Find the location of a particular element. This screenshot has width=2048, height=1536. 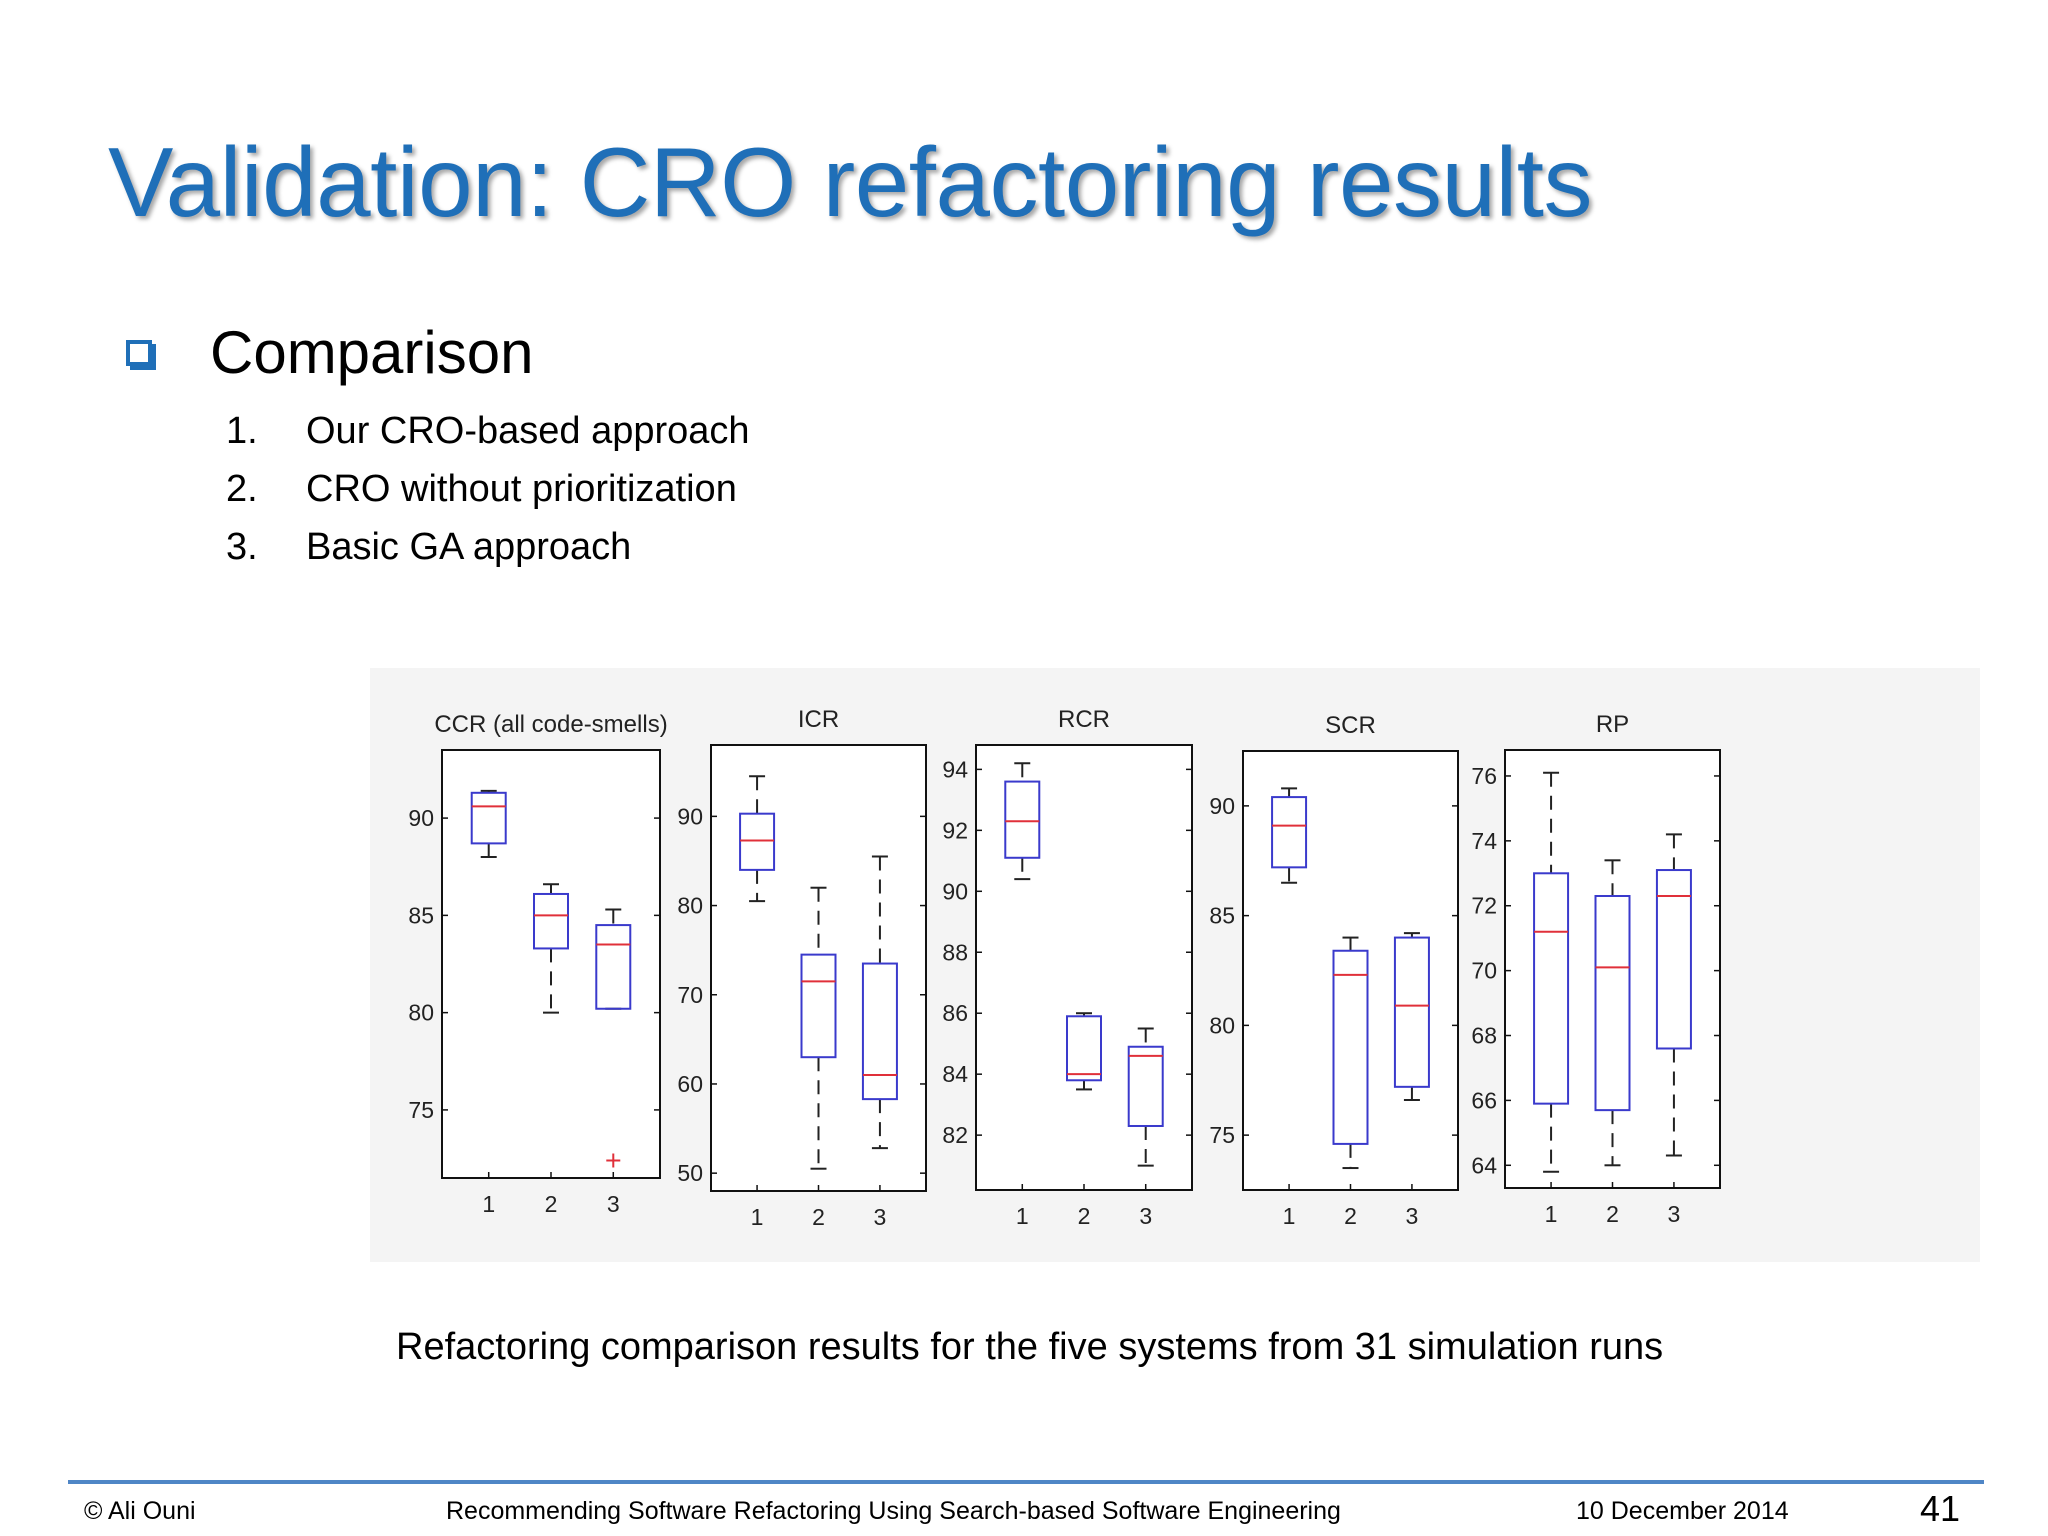

list-item-number: 1. is located at coordinates (242, 431).